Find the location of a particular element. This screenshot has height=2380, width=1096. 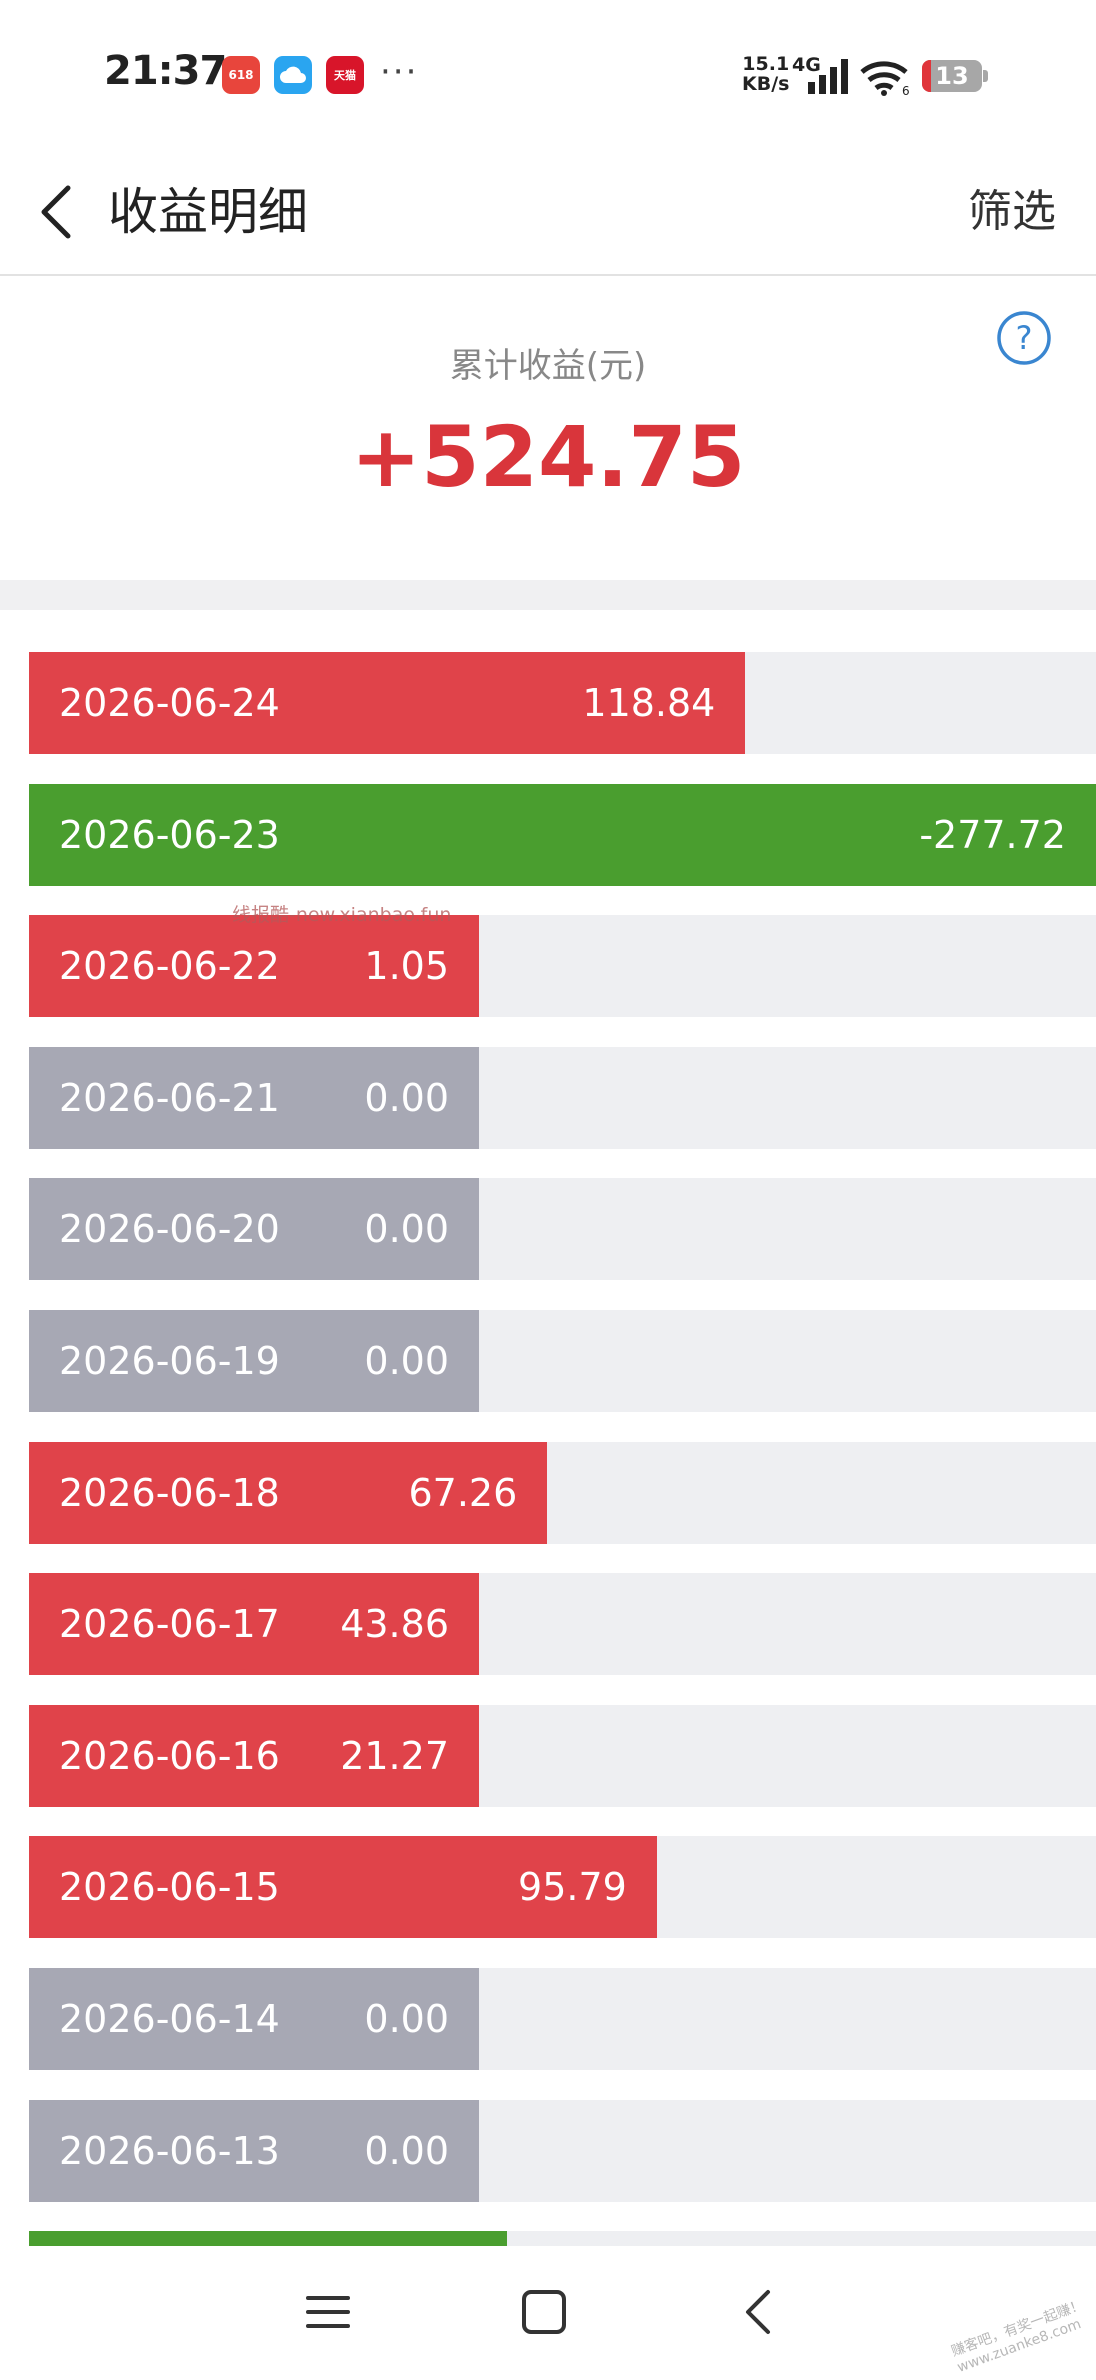

cumulative-earnings-label: 累计收益(元) is located at coordinates (548, 366).